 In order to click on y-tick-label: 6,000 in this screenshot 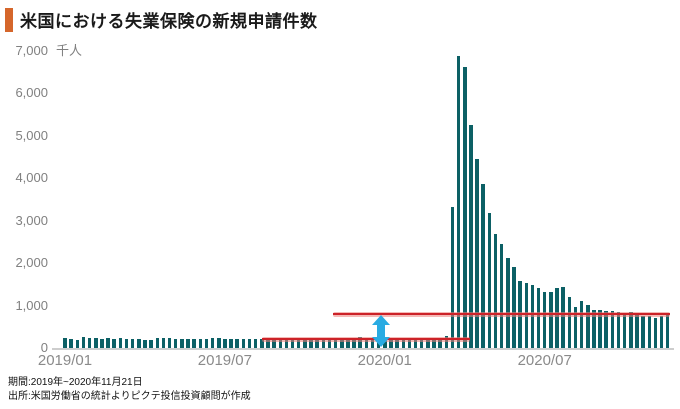, I will do `click(31, 92)`.